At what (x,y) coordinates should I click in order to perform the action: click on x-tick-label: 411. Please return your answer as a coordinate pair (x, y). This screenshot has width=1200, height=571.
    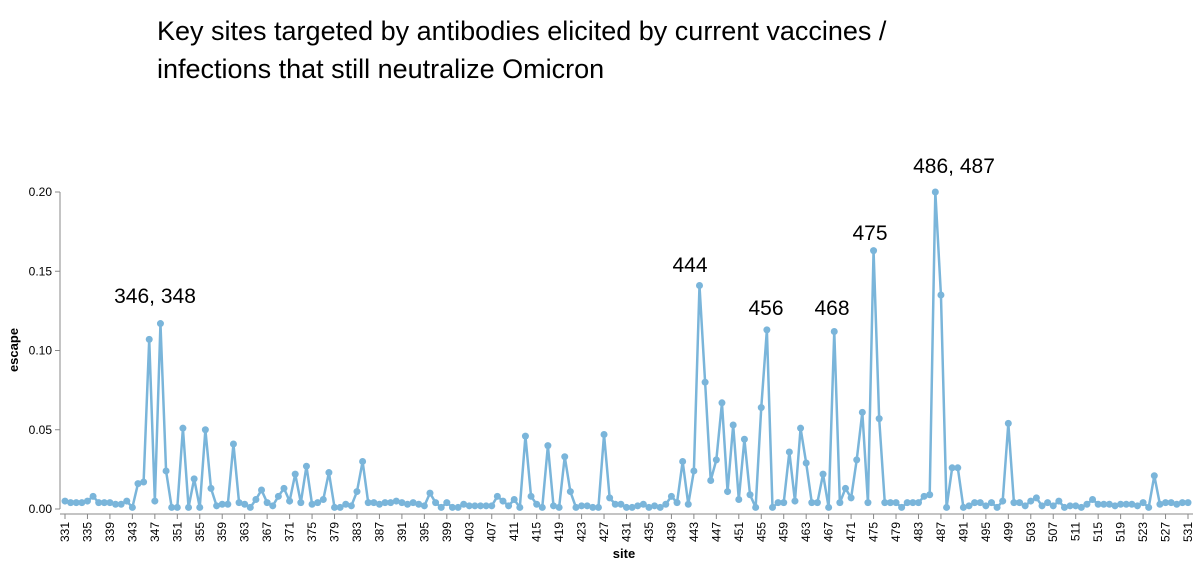
    Looking at the image, I should click on (514, 531).